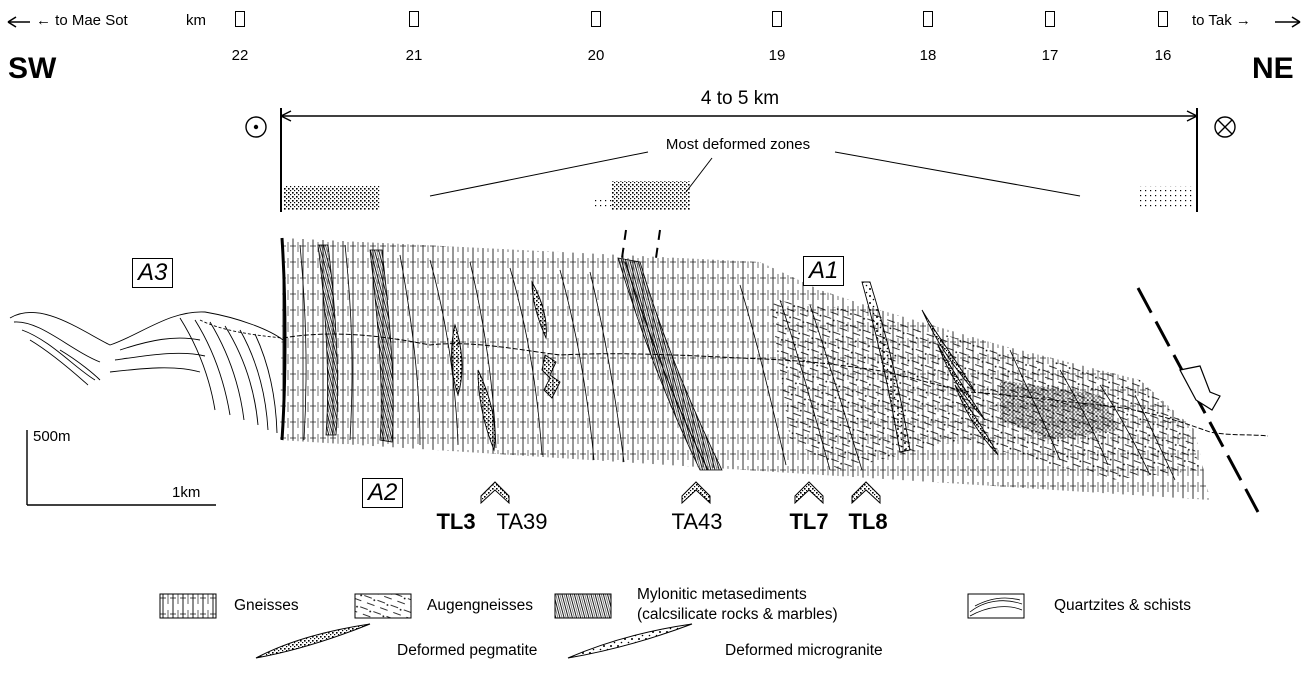 The width and height of the screenshot is (1307, 686). Describe the element at coordinates (928, 55) in the screenshot. I see `km-marker-18: 18` at that location.